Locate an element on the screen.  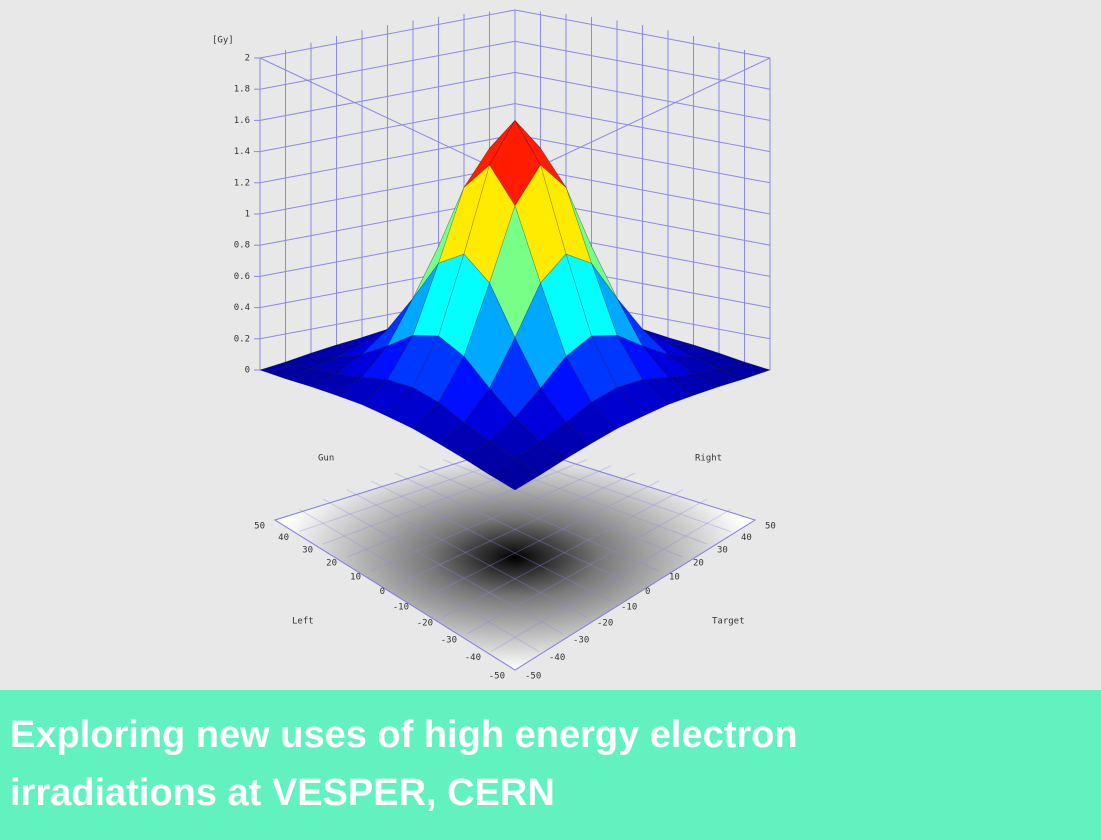
z-tick-label: 0.8 is located at coordinates (242, 246).